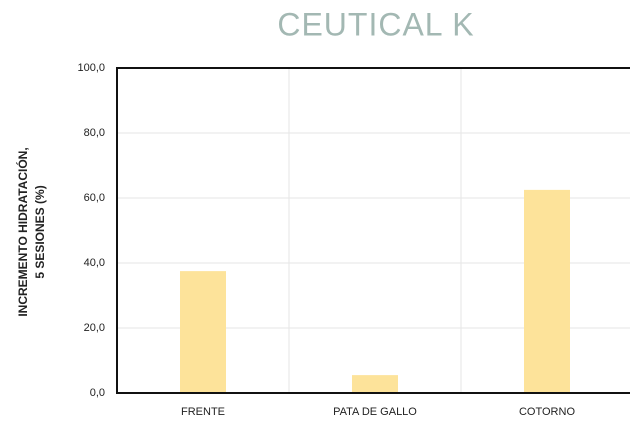 This screenshot has height=421, width=630. Describe the element at coordinates (94, 328) in the screenshot. I see `y-tick-label: 20,0` at that location.